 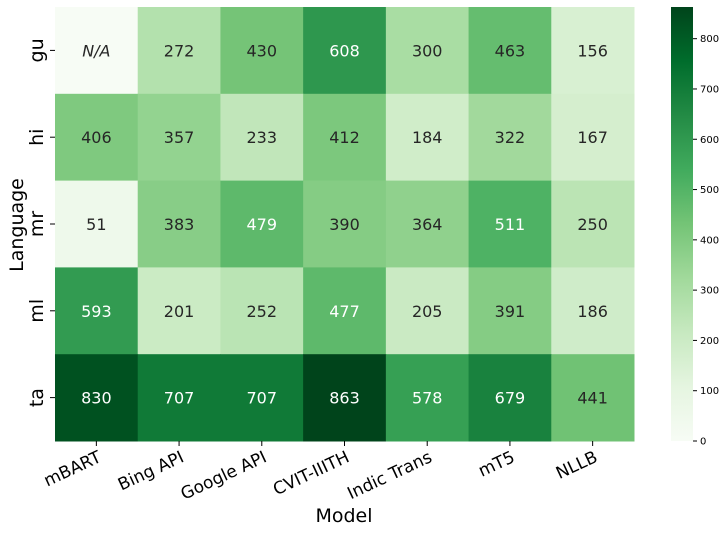 I want to click on colorbar-tick-label: 100, so click(x=709, y=391).